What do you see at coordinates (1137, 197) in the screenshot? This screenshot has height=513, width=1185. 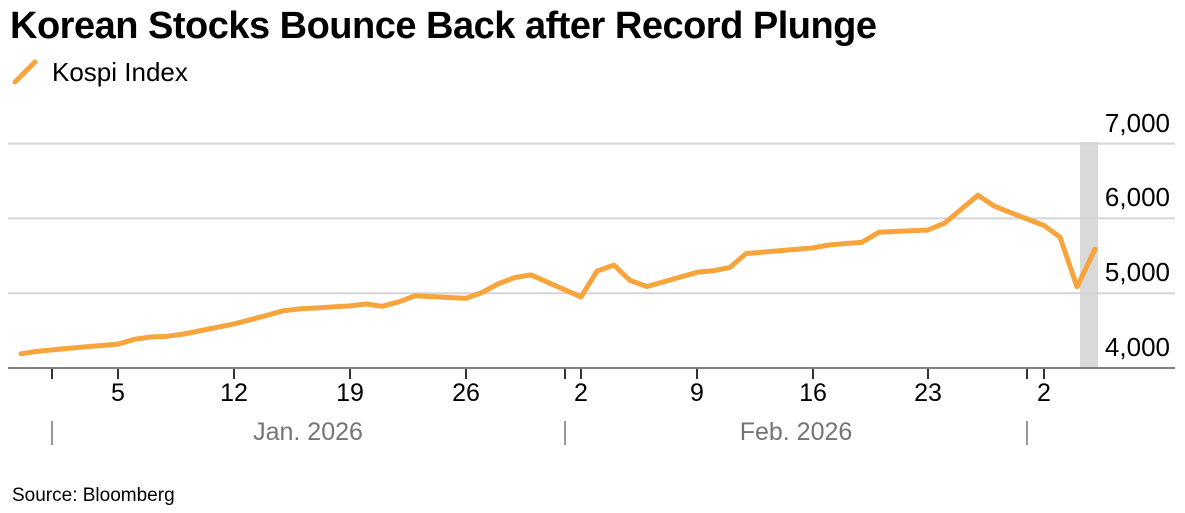 I see `y-axis-label-6000: 6,000` at bounding box center [1137, 197].